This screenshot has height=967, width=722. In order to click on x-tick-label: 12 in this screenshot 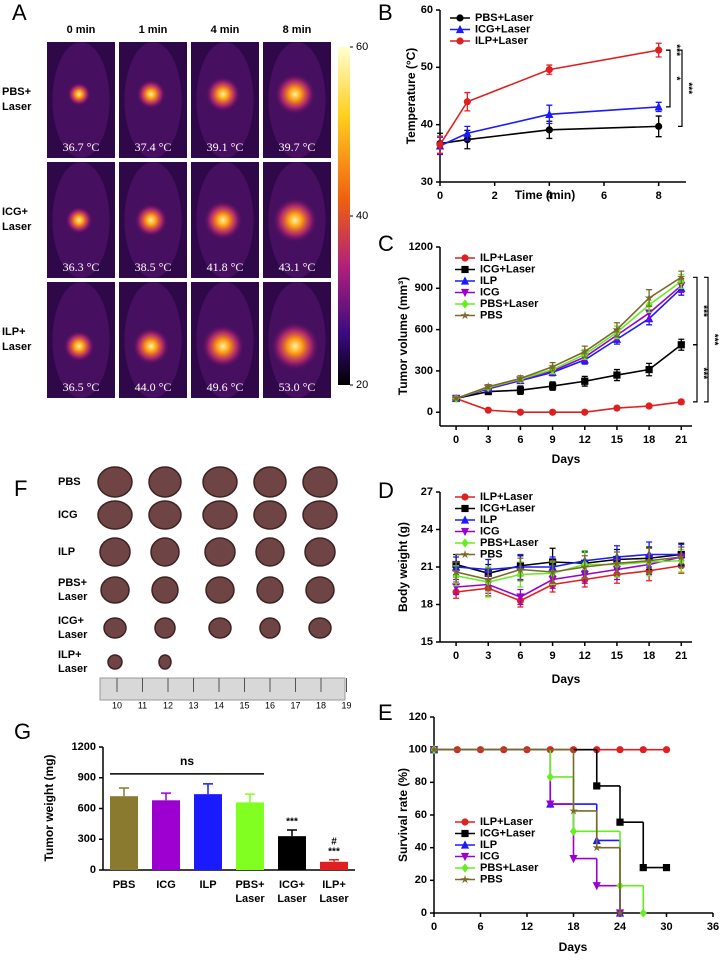, I will do `click(585, 440)`.